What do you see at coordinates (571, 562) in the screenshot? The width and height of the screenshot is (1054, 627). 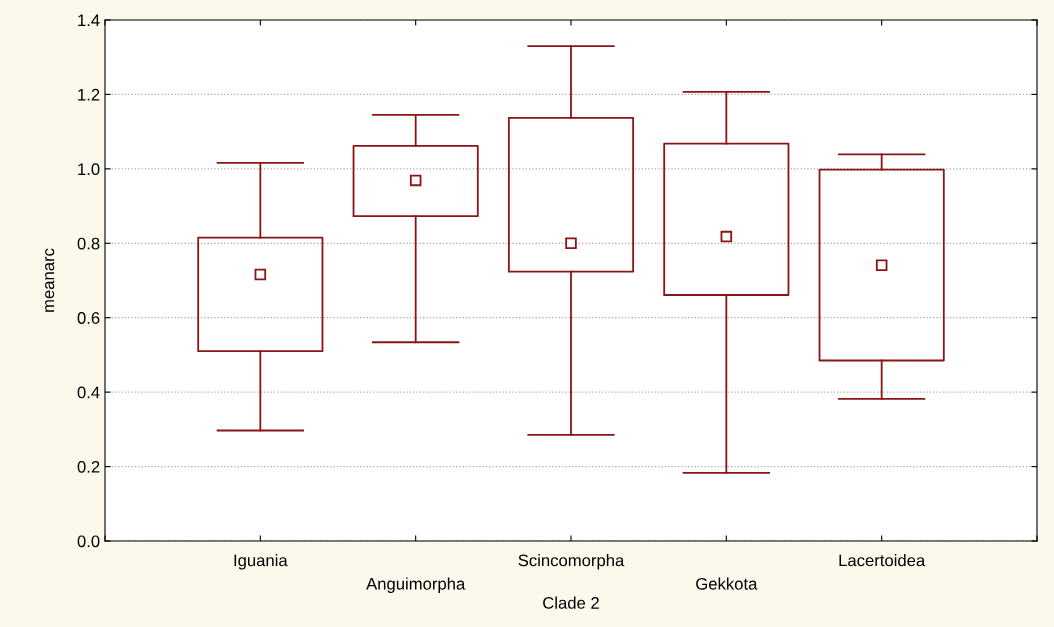 I see `x-tick-label: Scincomorpha` at bounding box center [571, 562].